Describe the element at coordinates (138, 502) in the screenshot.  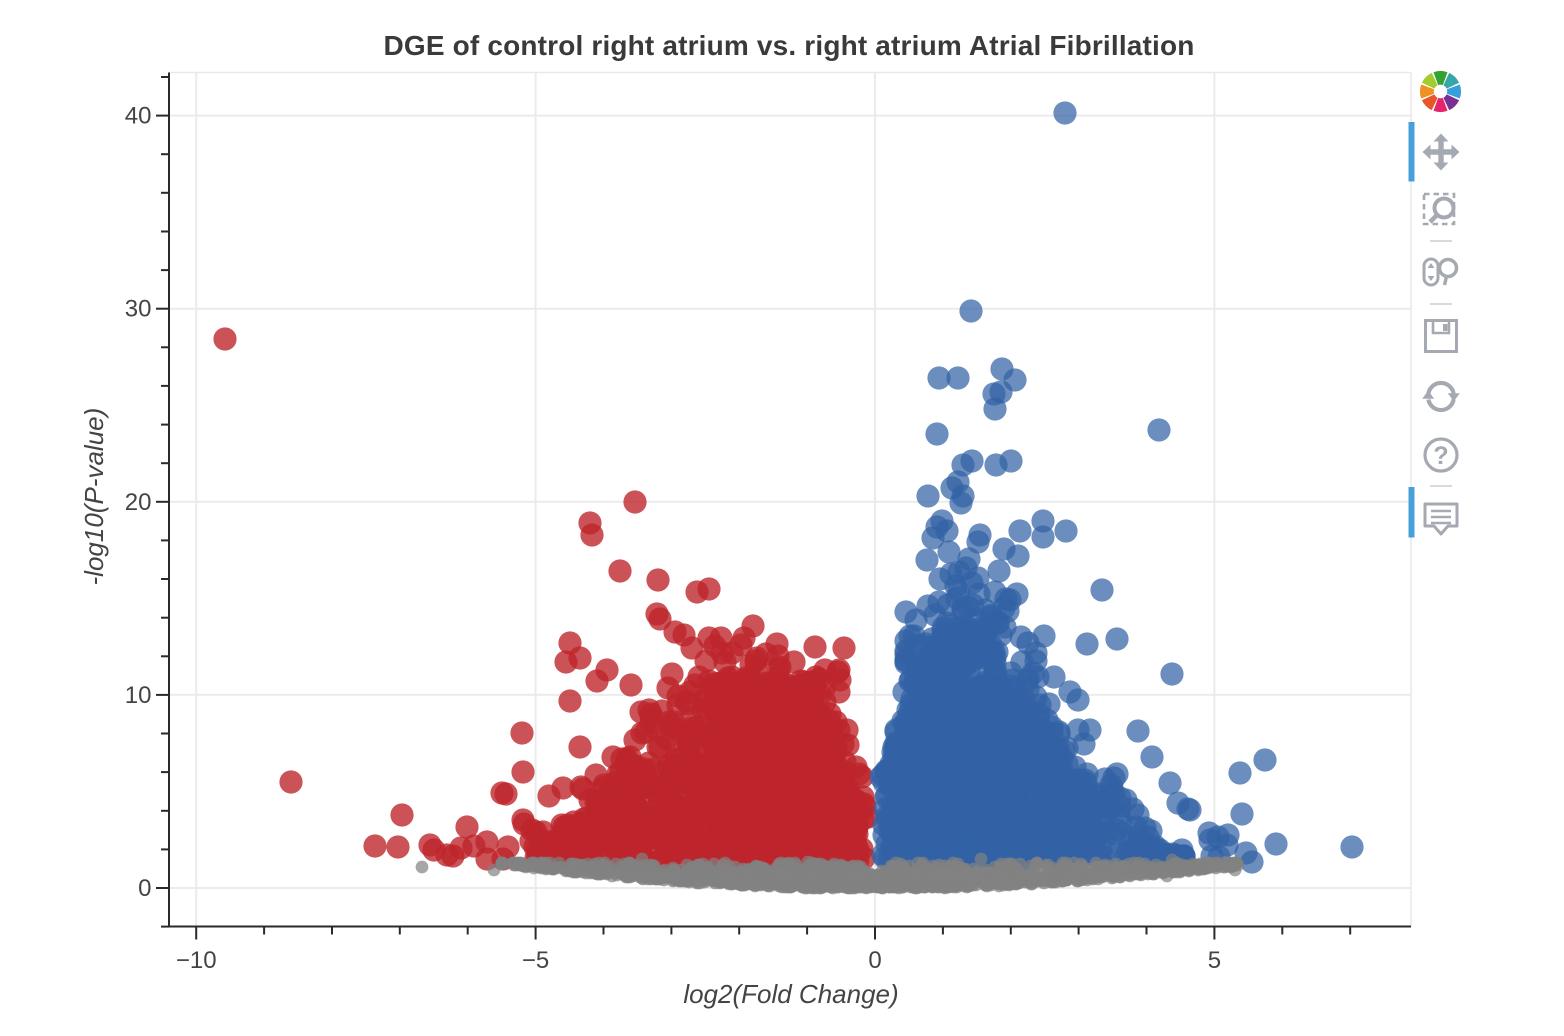
I see `svg-text: 20` at that location.